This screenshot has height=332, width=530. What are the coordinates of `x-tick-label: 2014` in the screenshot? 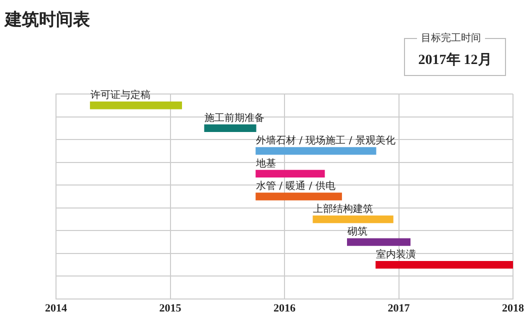 It's located at (56, 308).